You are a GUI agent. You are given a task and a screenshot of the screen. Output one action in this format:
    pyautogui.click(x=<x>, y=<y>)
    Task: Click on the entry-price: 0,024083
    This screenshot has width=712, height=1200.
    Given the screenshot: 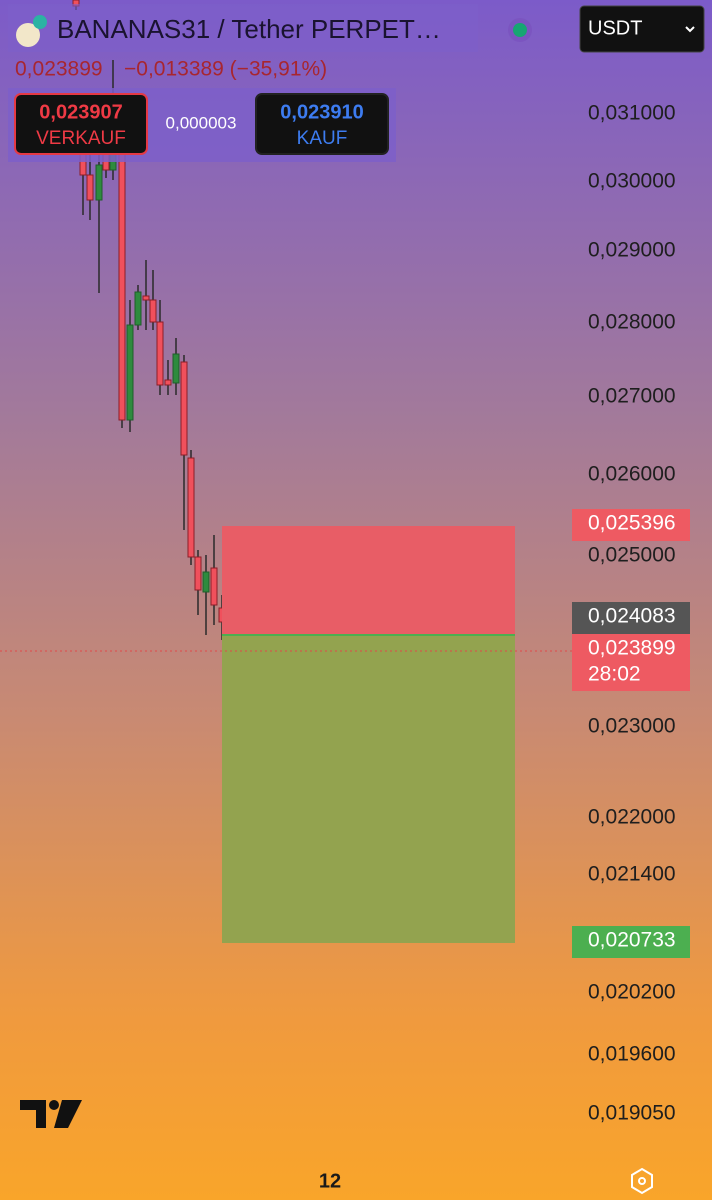 What is the action you would take?
    pyautogui.click(x=632, y=616)
    